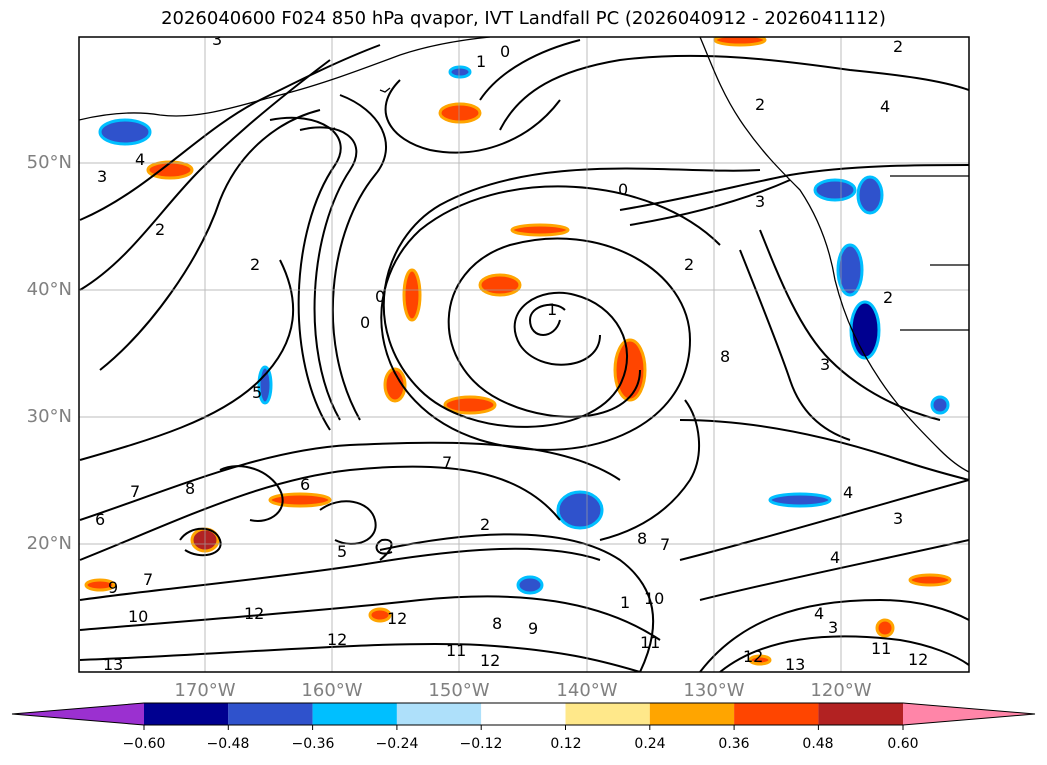  What do you see at coordinates (481, 744) in the screenshot?
I see `colorbar-tick-label: −0.12` at bounding box center [481, 744].